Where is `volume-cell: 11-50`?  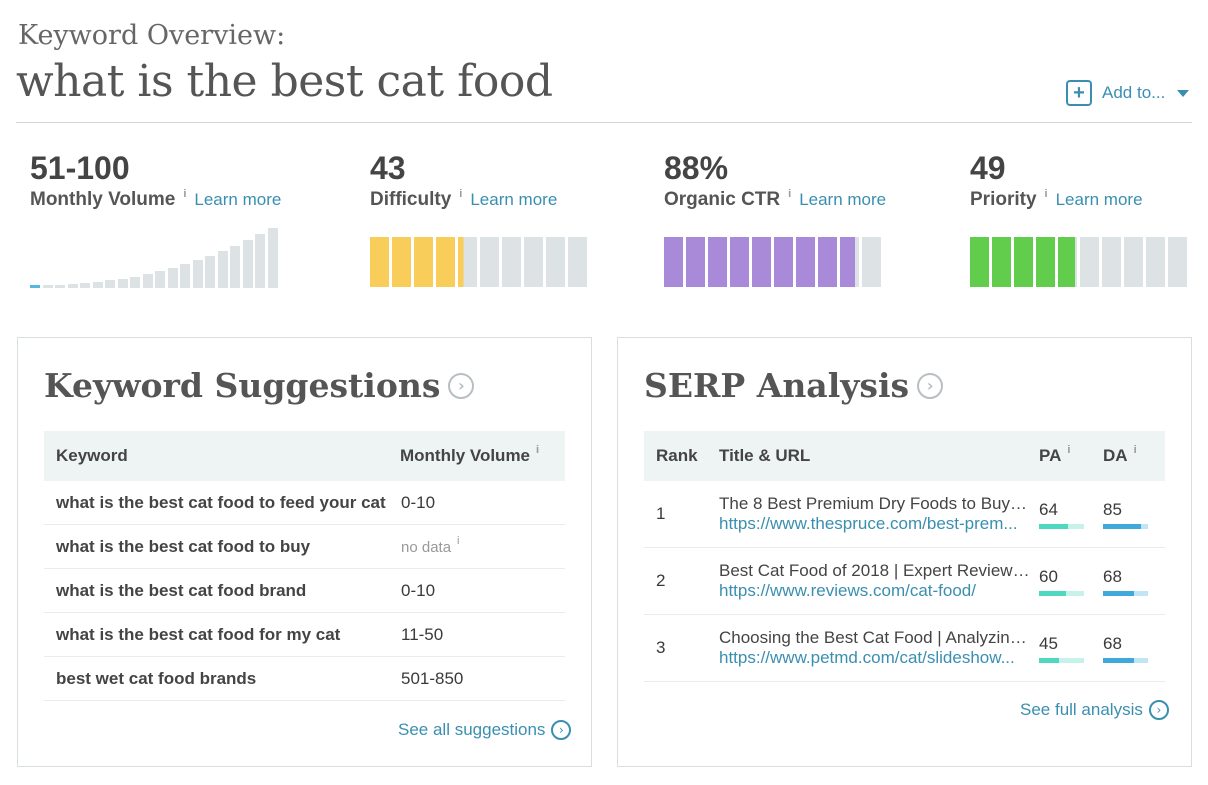 volume-cell: 11-50 is located at coordinates (482, 634).